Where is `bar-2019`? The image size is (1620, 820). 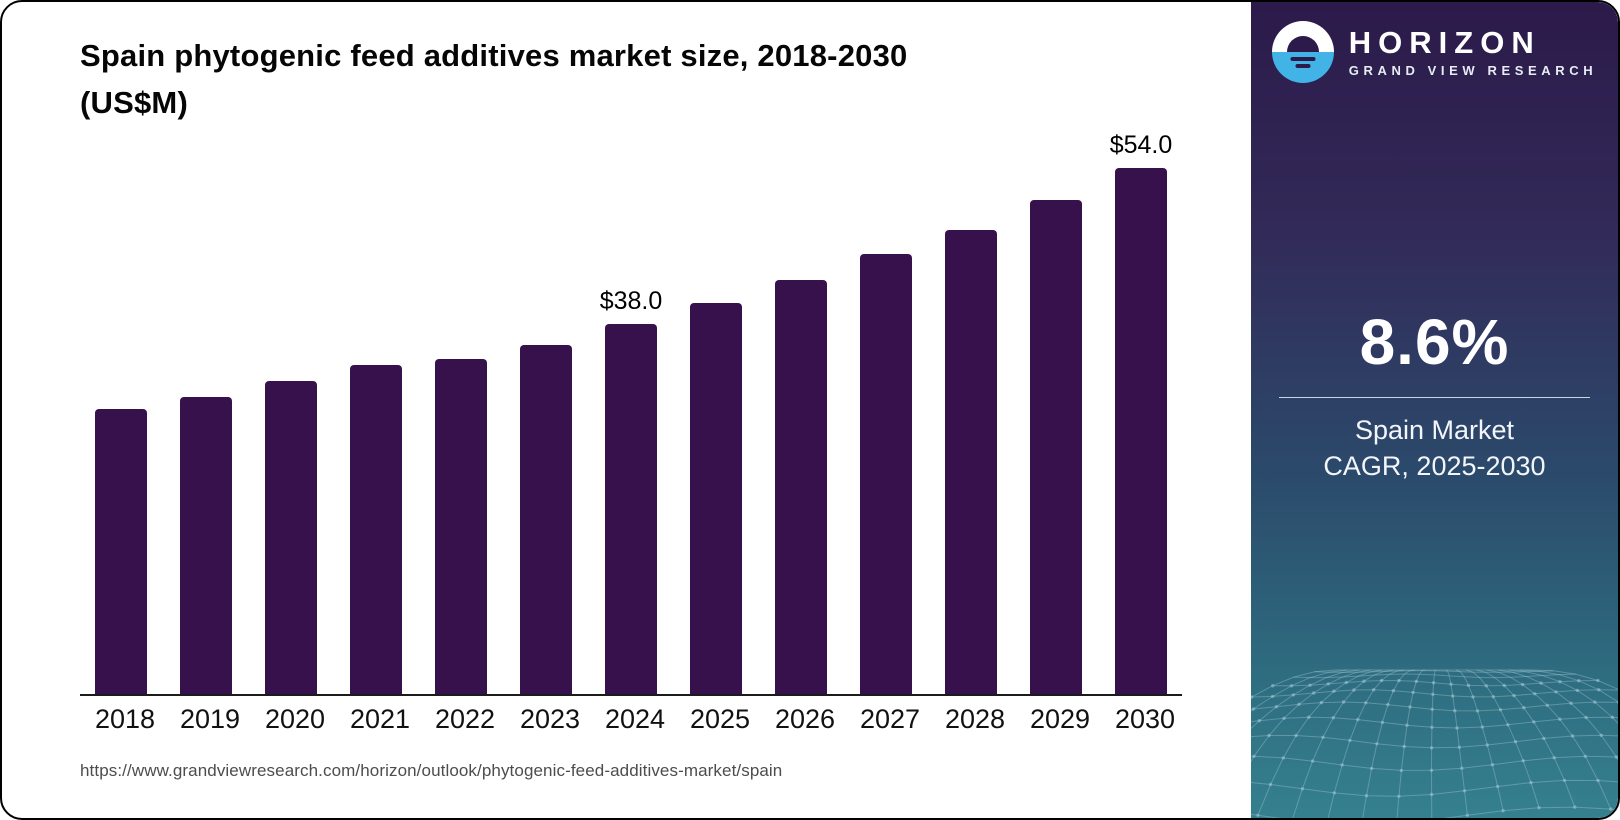
bar-2019 is located at coordinates (206, 545).